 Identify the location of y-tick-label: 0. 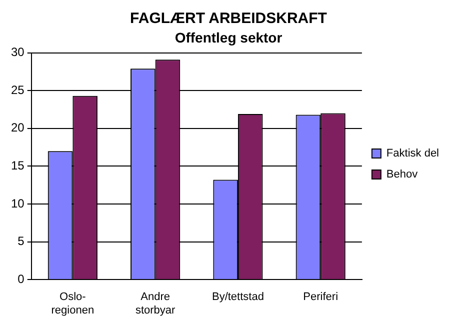
(21, 279).